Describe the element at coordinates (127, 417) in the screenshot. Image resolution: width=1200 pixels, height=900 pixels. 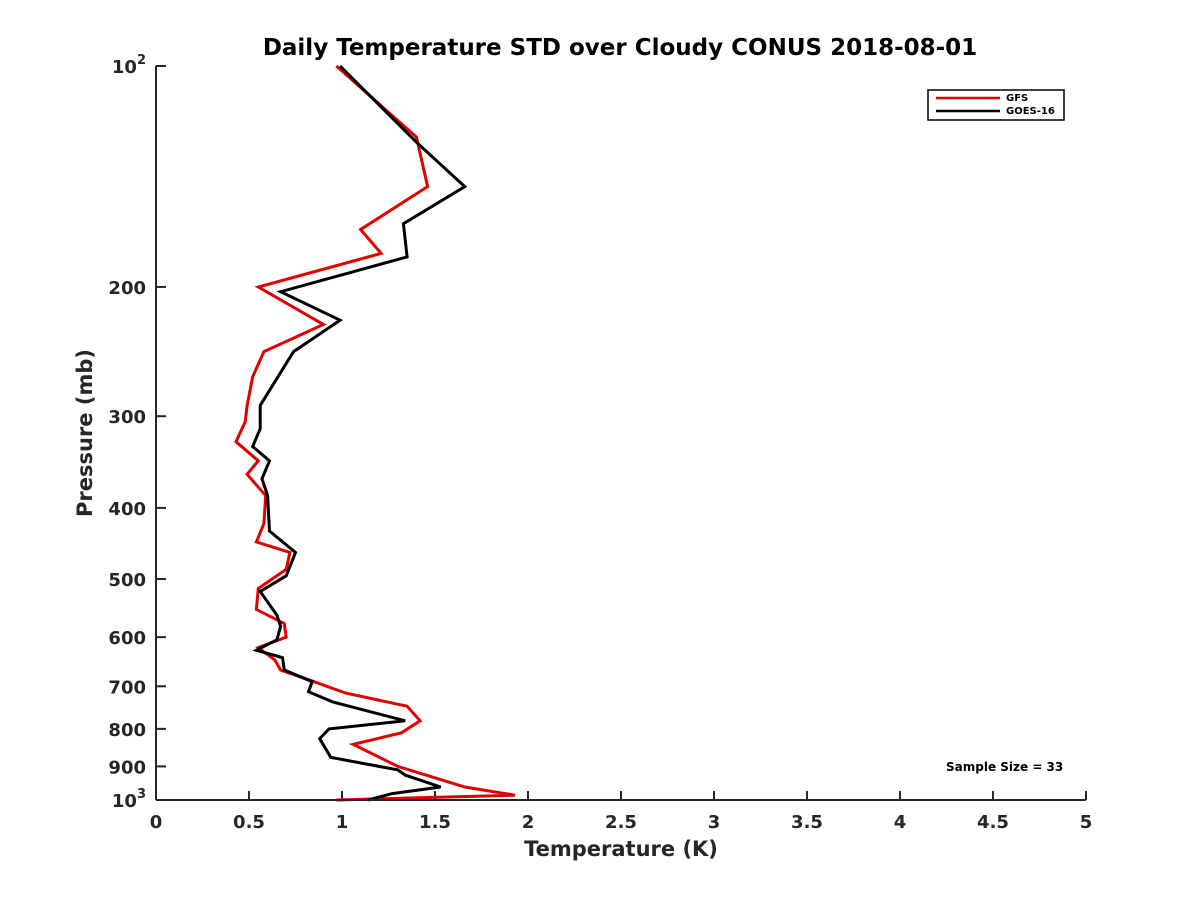
I see `y-tick-label: 300` at that location.